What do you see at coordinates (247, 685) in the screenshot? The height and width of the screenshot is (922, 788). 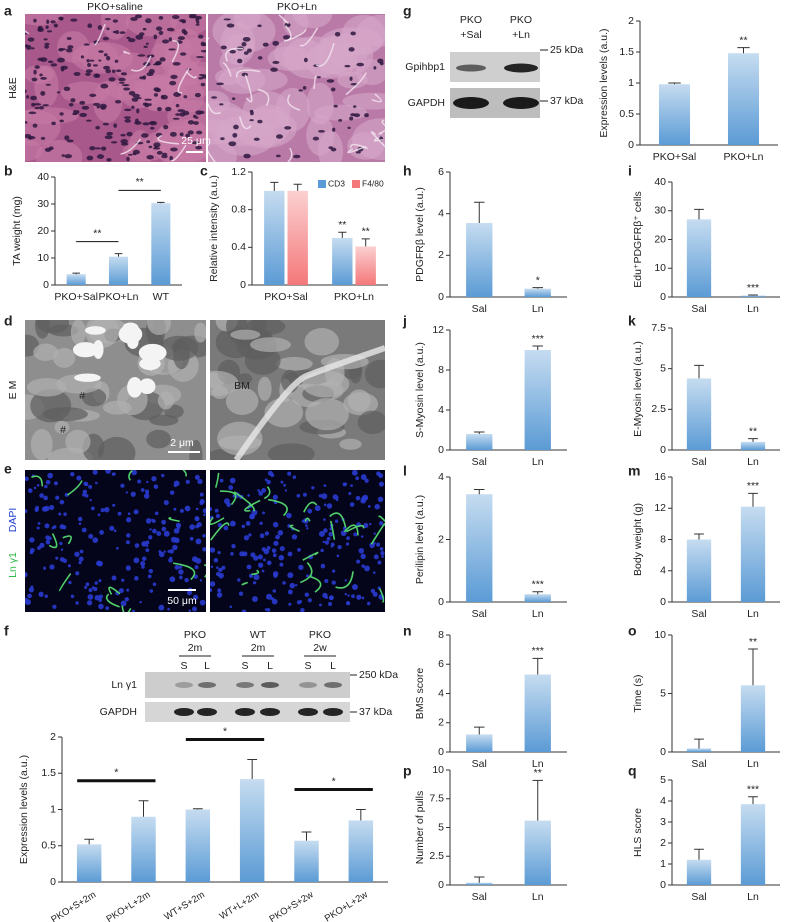 I see `blot` at bounding box center [247, 685].